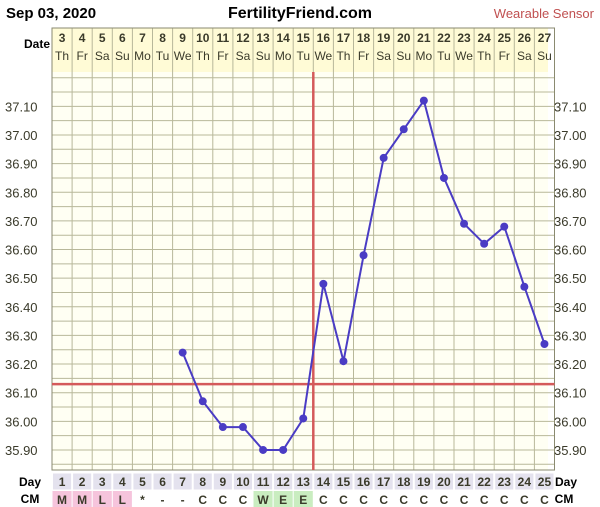 This screenshot has height=507, width=600. What do you see at coordinates (570, 106) in the screenshot?
I see `y-tick-label-right: 37.10` at bounding box center [570, 106].